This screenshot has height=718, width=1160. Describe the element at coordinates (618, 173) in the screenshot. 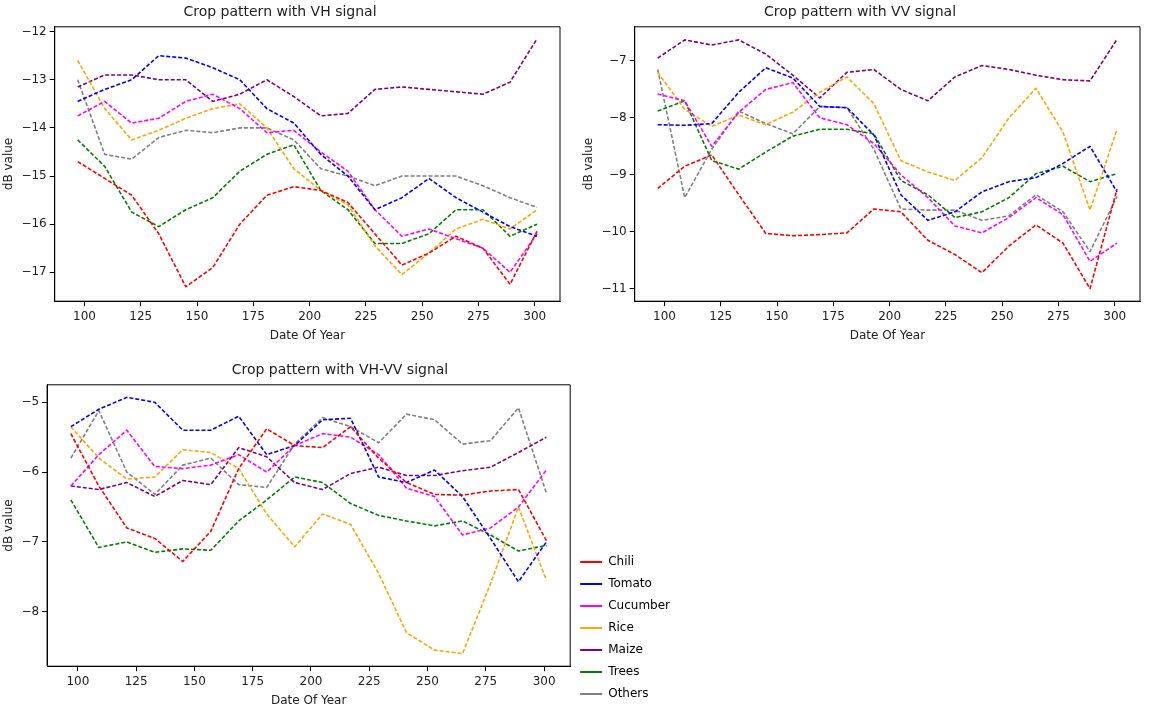

I see `y-tick-label: −9` at that location.